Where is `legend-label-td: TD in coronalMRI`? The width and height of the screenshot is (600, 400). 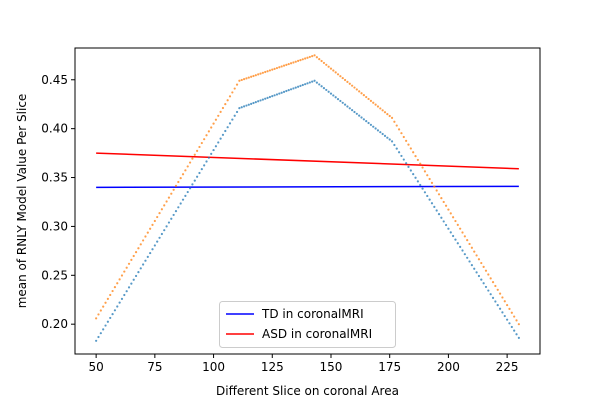 legend-label-td: TD in coronalMRI is located at coordinates (312, 314).